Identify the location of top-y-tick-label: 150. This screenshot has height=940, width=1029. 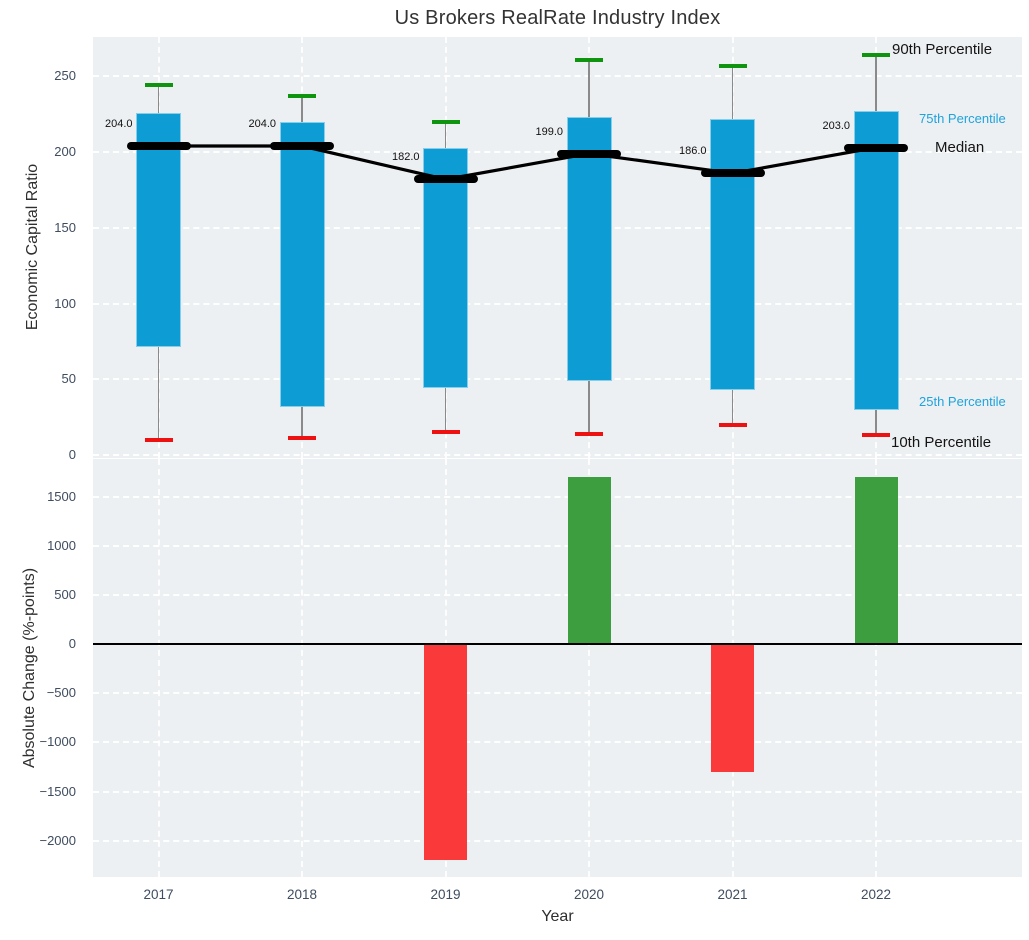
(65, 227).